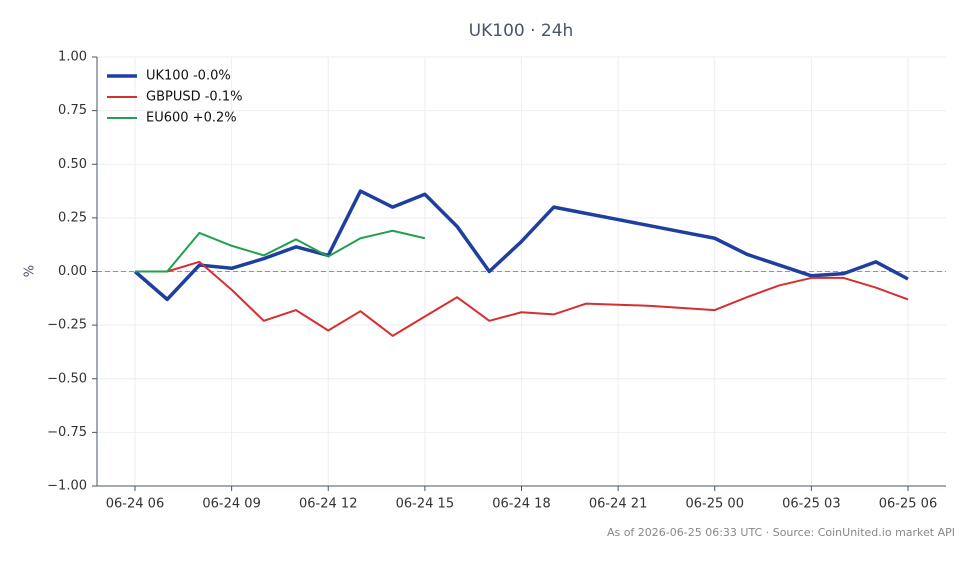 The image size is (978, 568). What do you see at coordinates (908, 504) in the screenshot?
I see `x-tick-label: 06-25 06` at bounding box center [908, 504].